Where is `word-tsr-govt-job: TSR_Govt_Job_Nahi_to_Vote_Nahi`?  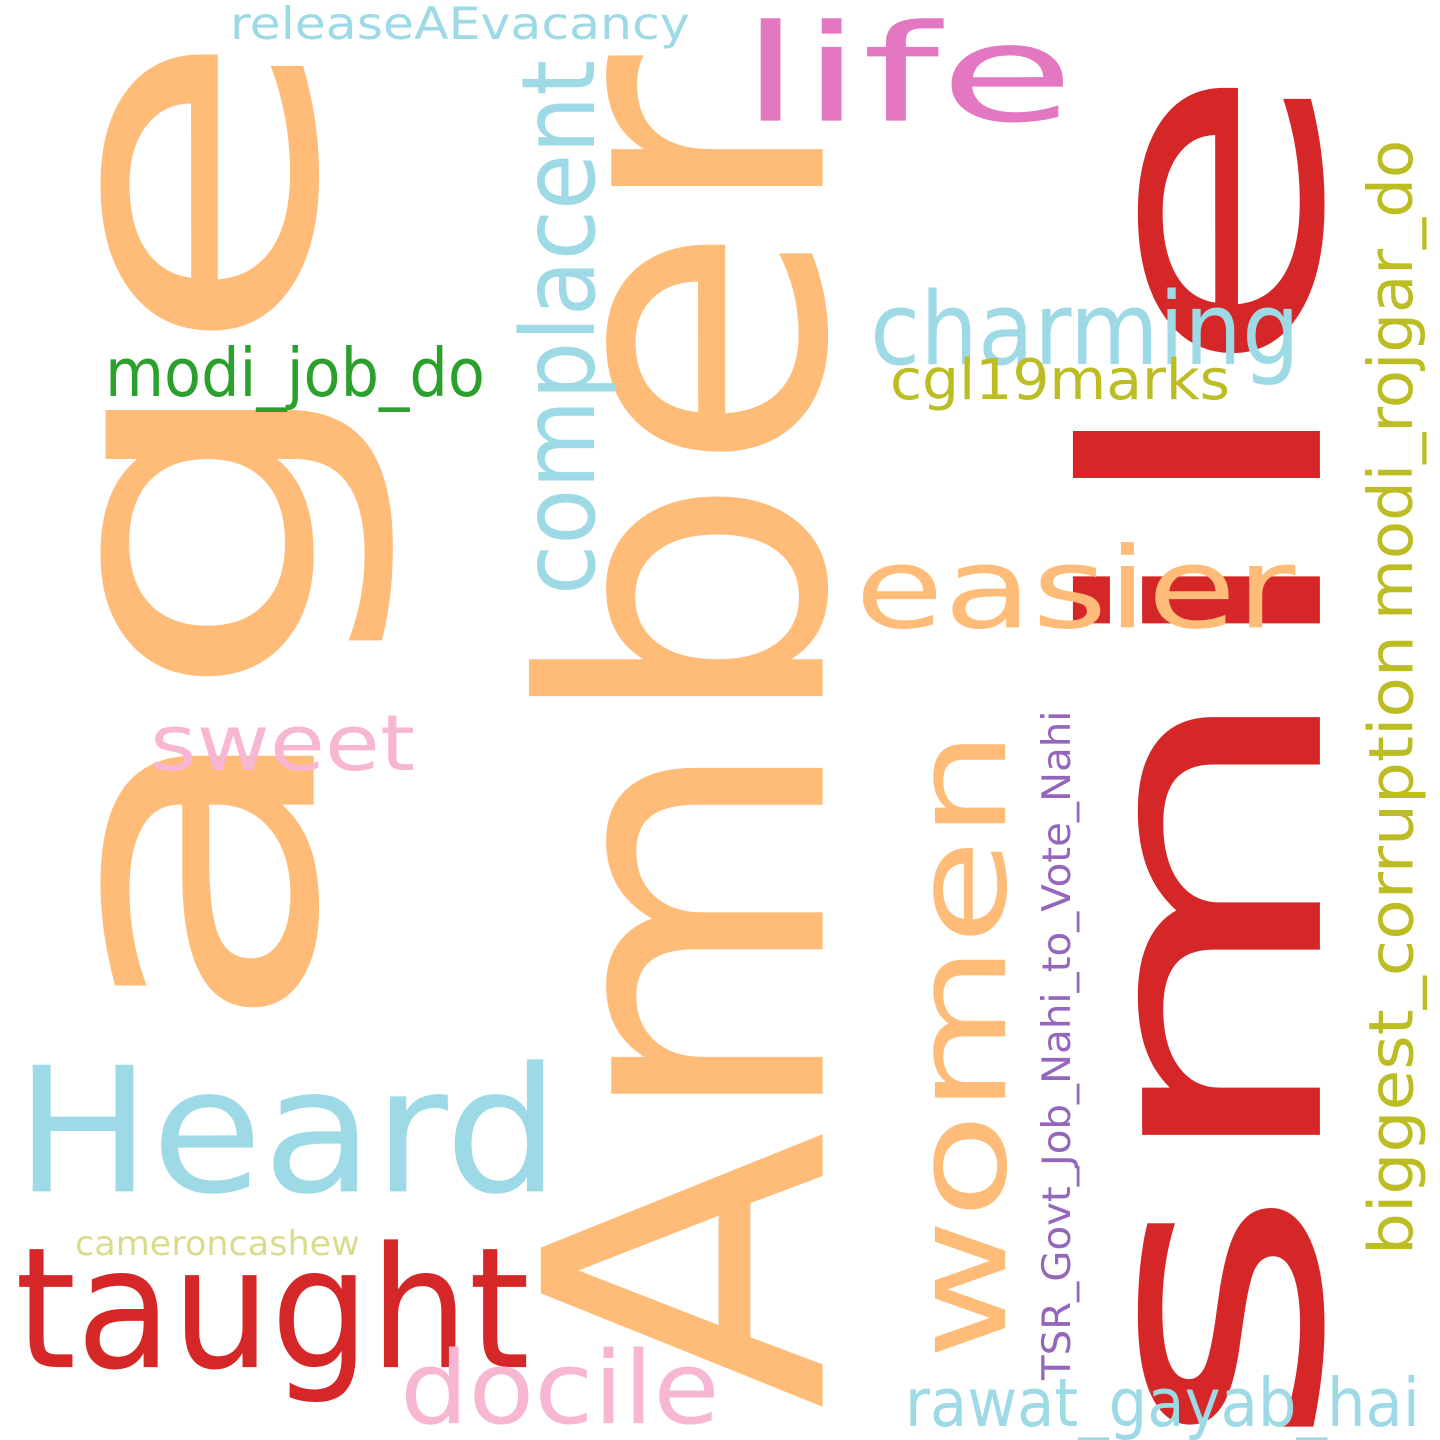
word-tsr-govt-job: TSR_Govt_Job_Nahi_to_Vote_Nahi is located at coordinates (1057, 1045).